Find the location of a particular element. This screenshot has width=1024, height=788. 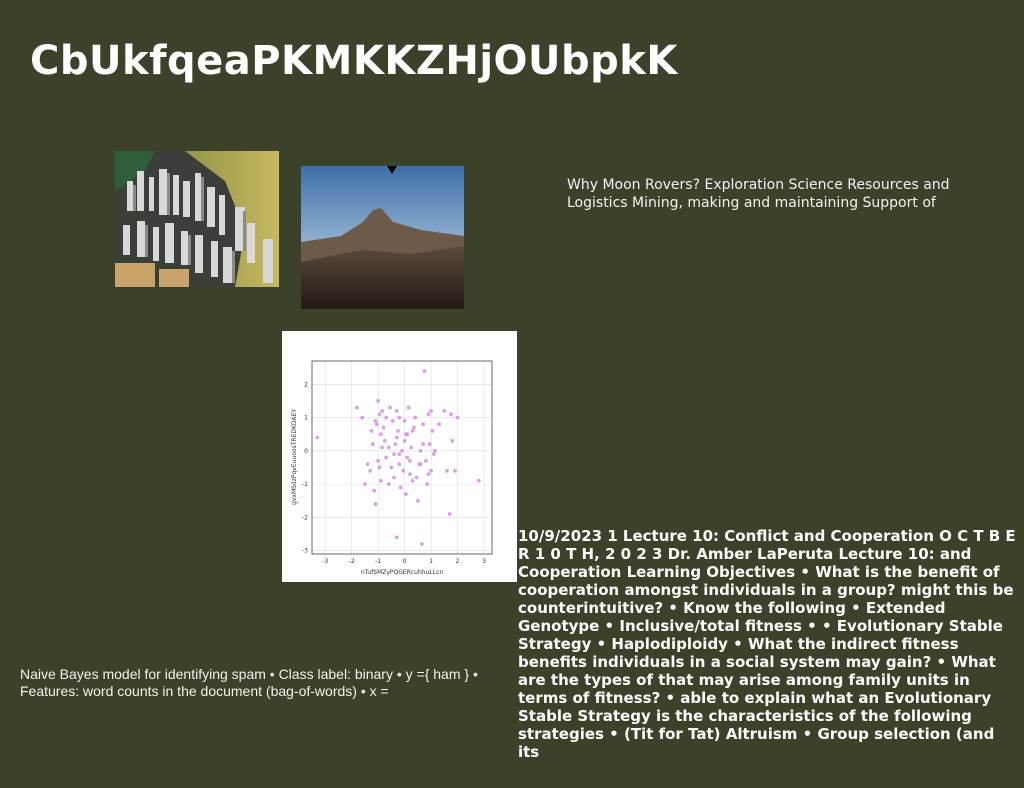

x-tick-label: -1 is located at coordinates (378, 561).